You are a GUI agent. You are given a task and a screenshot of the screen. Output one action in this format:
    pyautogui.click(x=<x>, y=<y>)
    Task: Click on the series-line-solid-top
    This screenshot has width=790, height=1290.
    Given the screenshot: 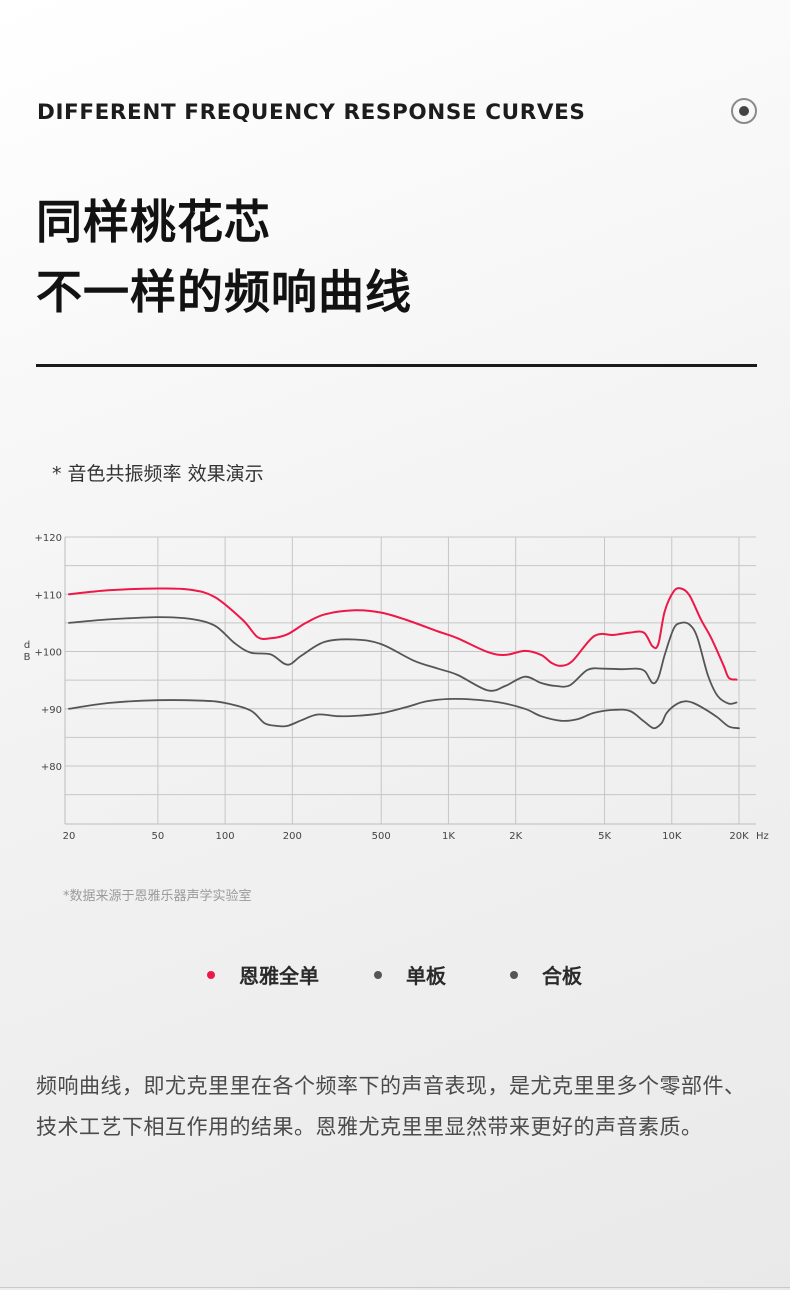 What is the action you would take?
    pyautogui.click(x=403, y=660)
    